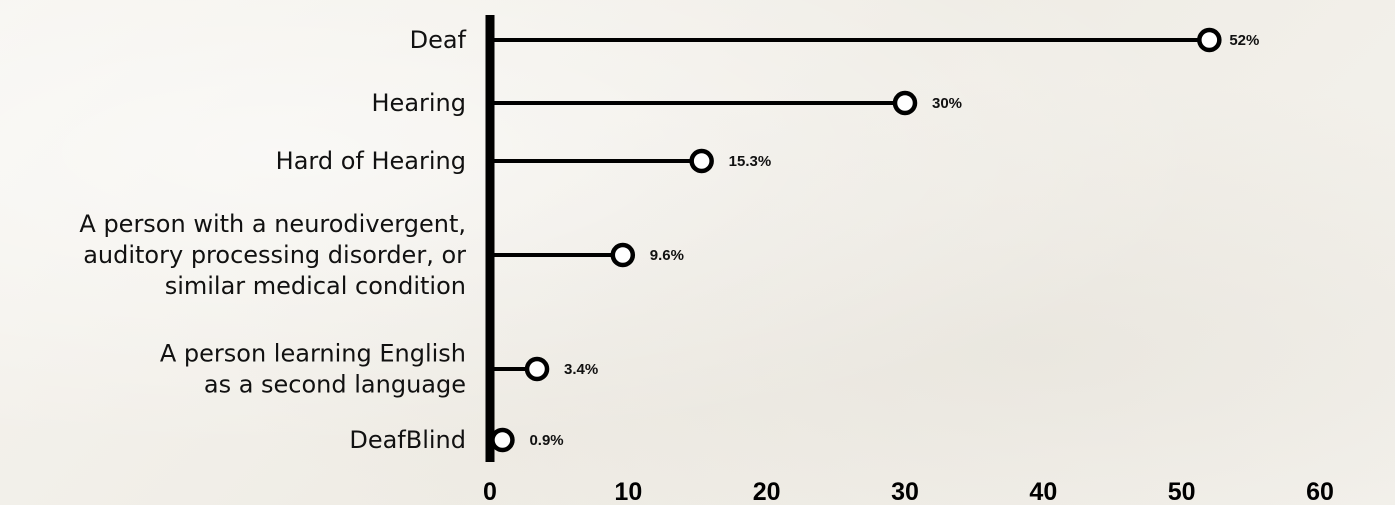 This screenshot has width=1395, height=505. I want to click on category-label-line: Hearing, so click(419, 103).